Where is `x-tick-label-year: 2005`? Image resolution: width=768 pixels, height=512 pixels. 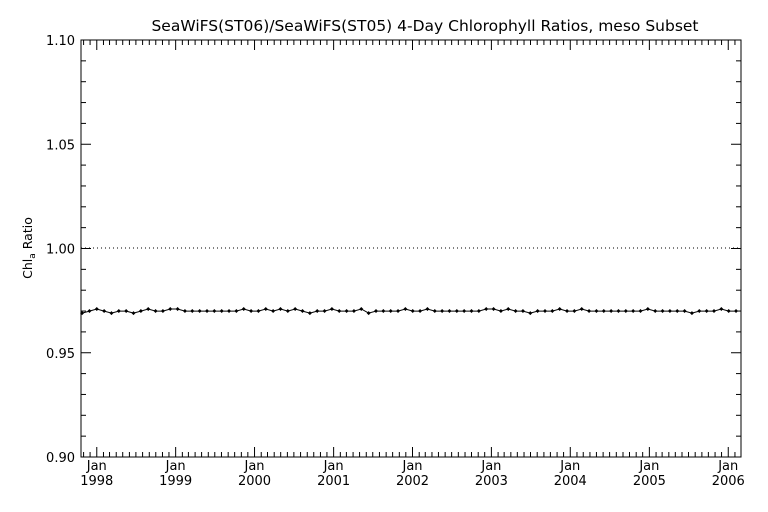
x-tick-label-year: 2005 is located at coordinates (649, 481).